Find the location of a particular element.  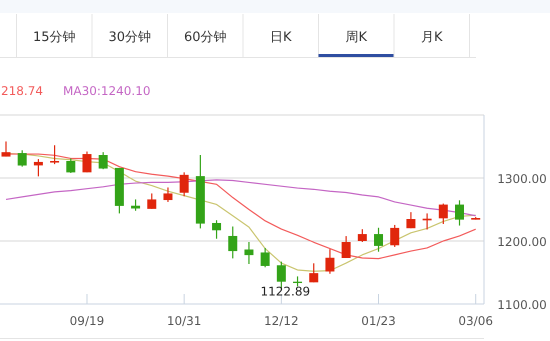

y-tick-label: 1300.00 is located at coordinates (522, 179).